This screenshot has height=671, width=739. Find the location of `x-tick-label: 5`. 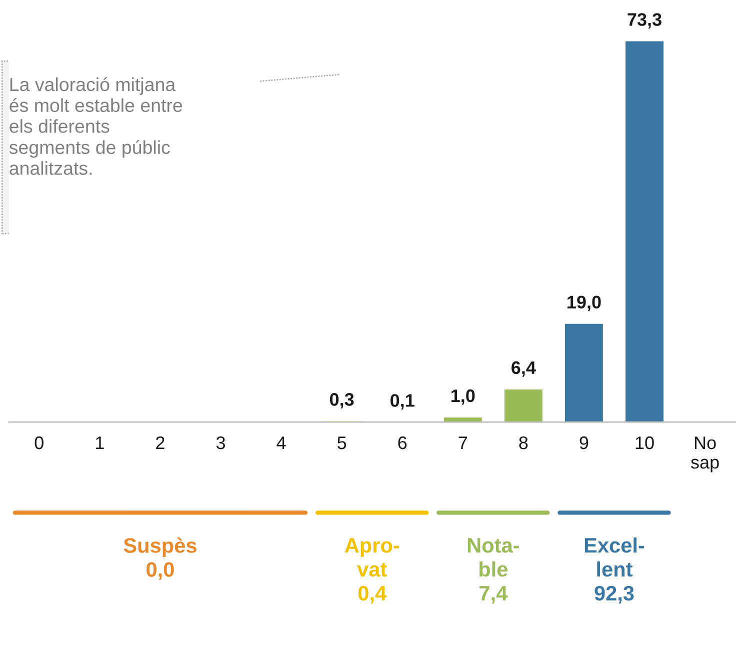

x-tick-label: 5 is located at coordinates (342, 443).